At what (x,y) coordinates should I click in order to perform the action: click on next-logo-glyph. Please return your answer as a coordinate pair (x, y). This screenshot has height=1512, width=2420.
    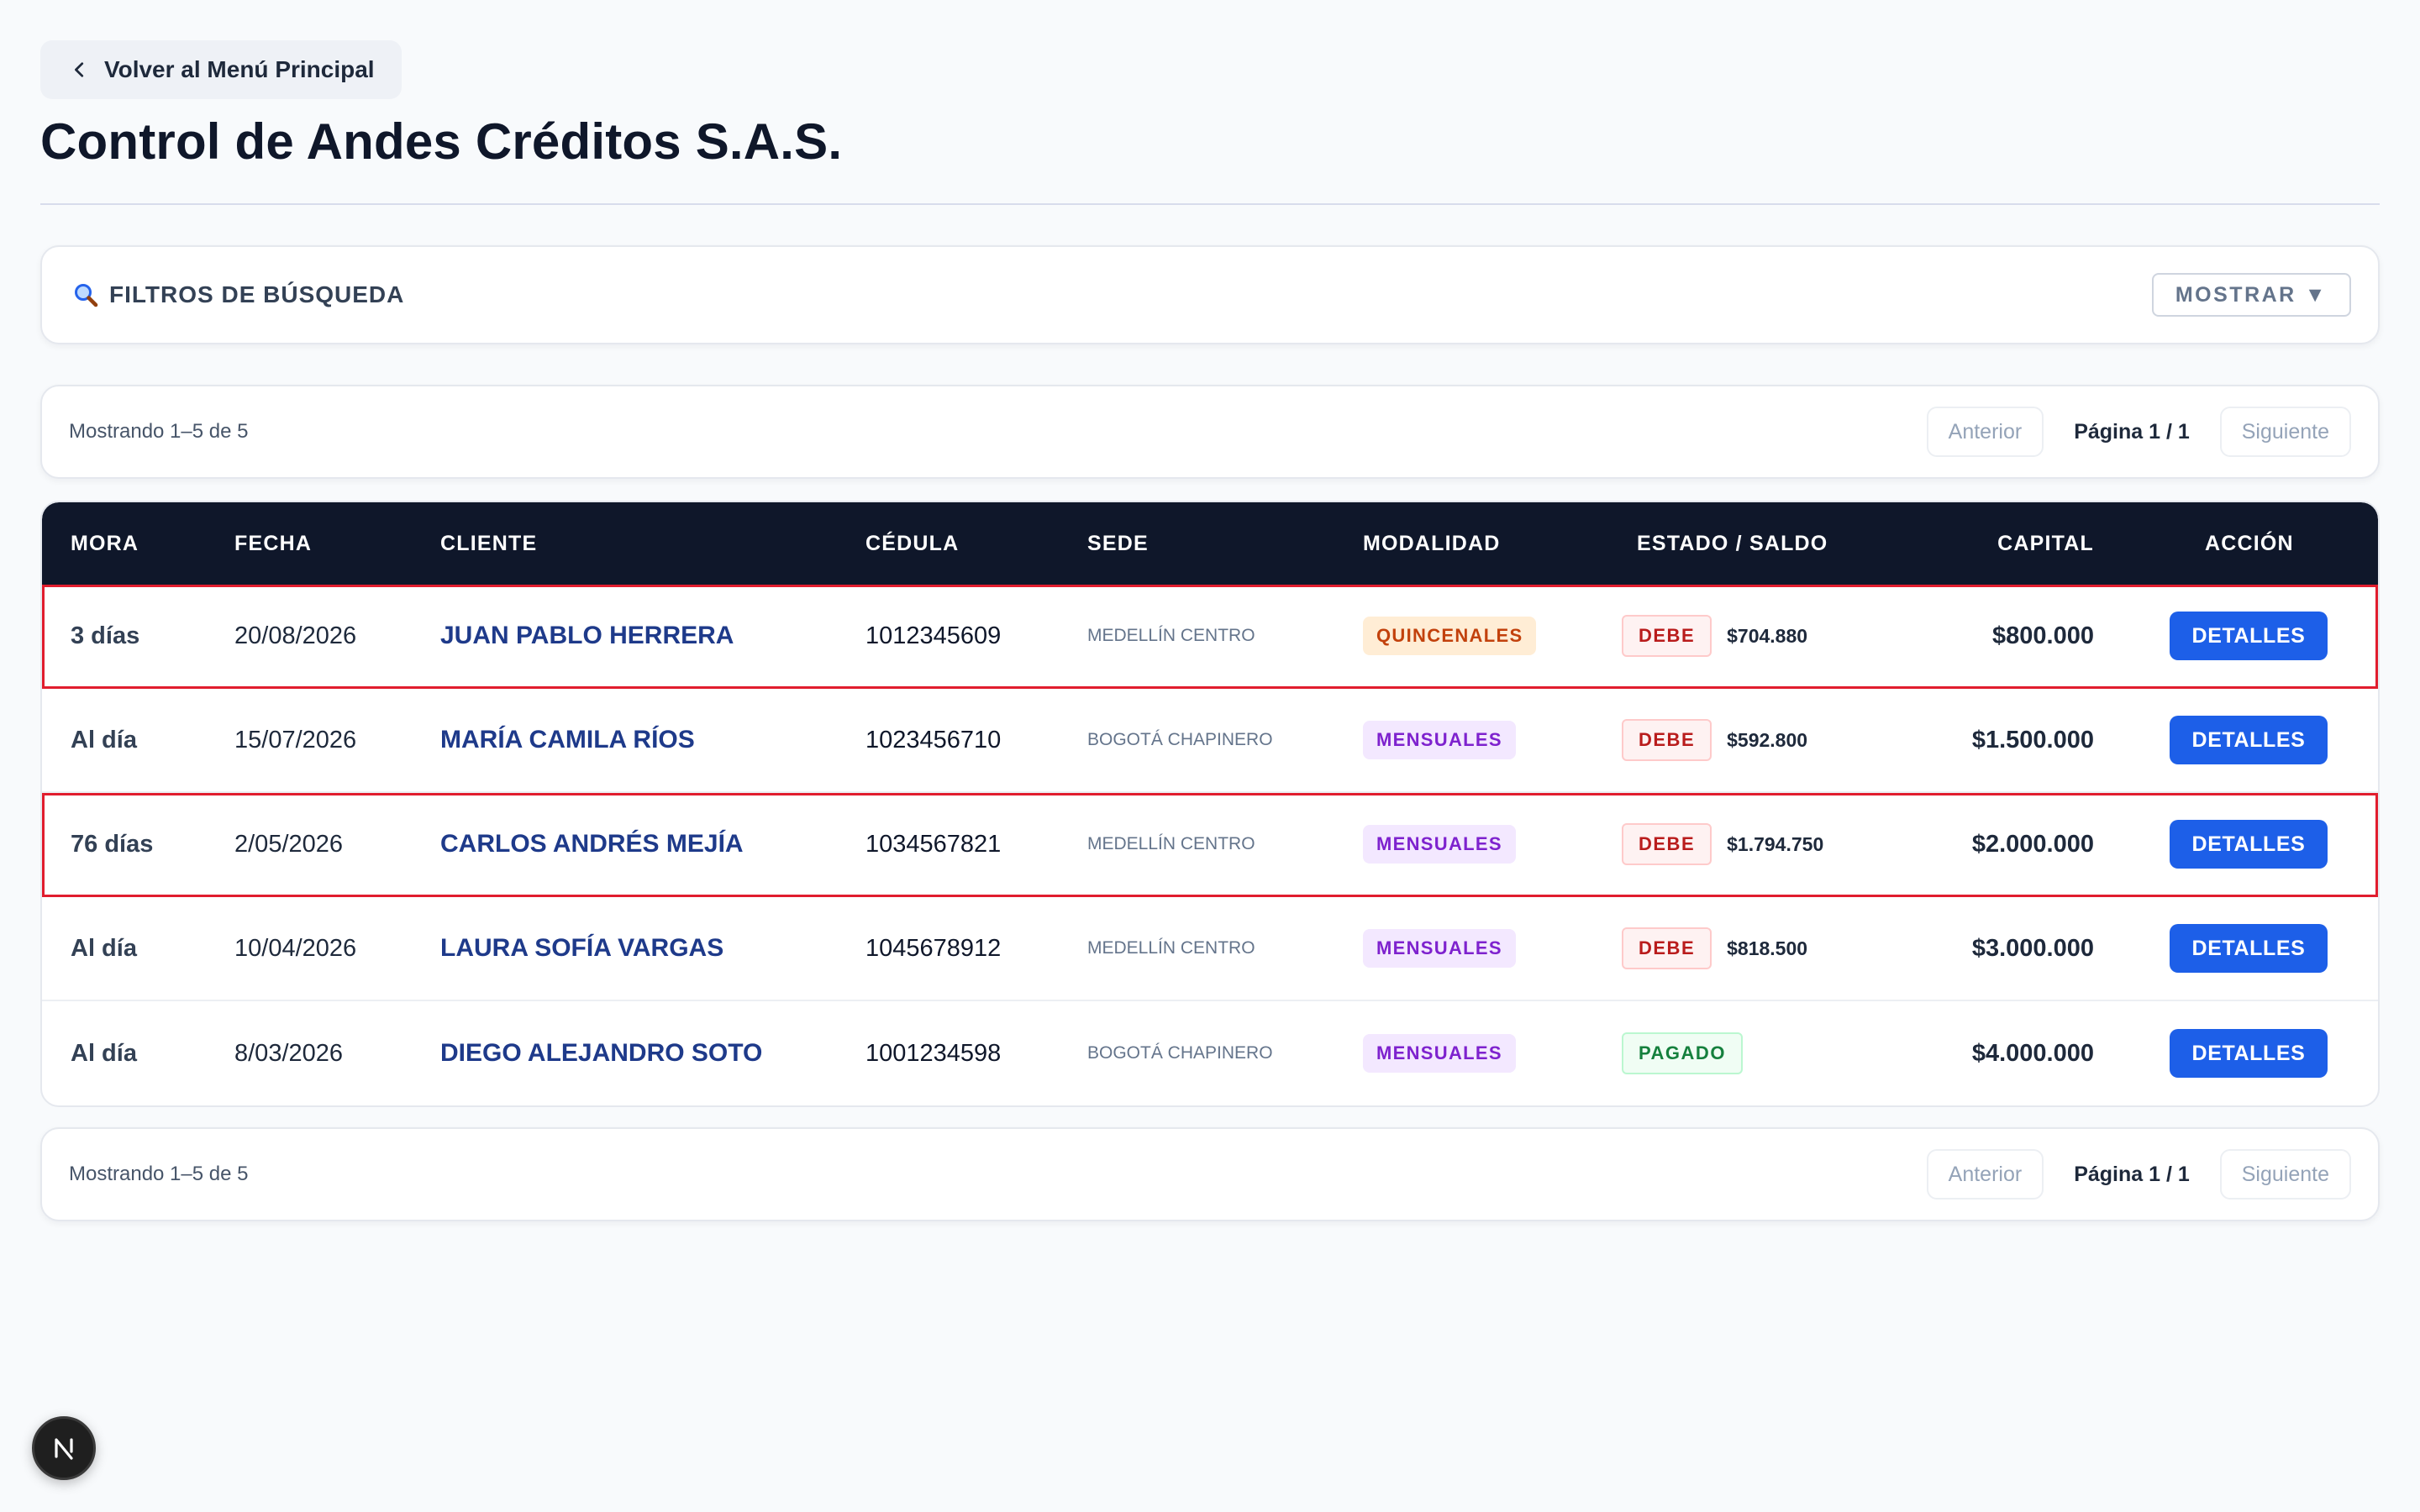
    Looking at the image, I should click on (64, 1449).